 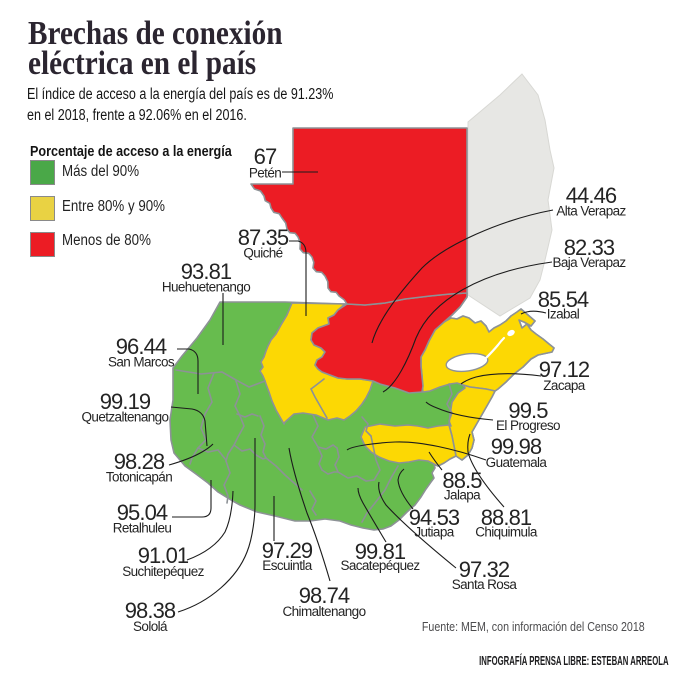 What do you see at coordinates (517, 462) in the screenshot?
I see `svg-text: Guatemala` at bounding box center [517, 462].